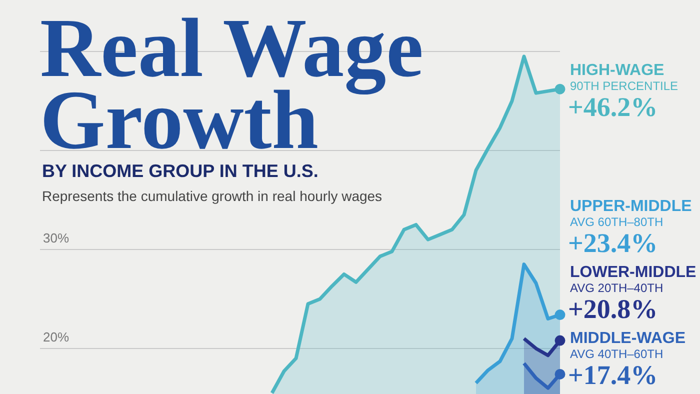 This screenshot has height=394, width=700. What do you see at coordinates (617, 354) in the screenshot?
I see `text: AVG 40TH–60TH` at bounding box center [617, 354].